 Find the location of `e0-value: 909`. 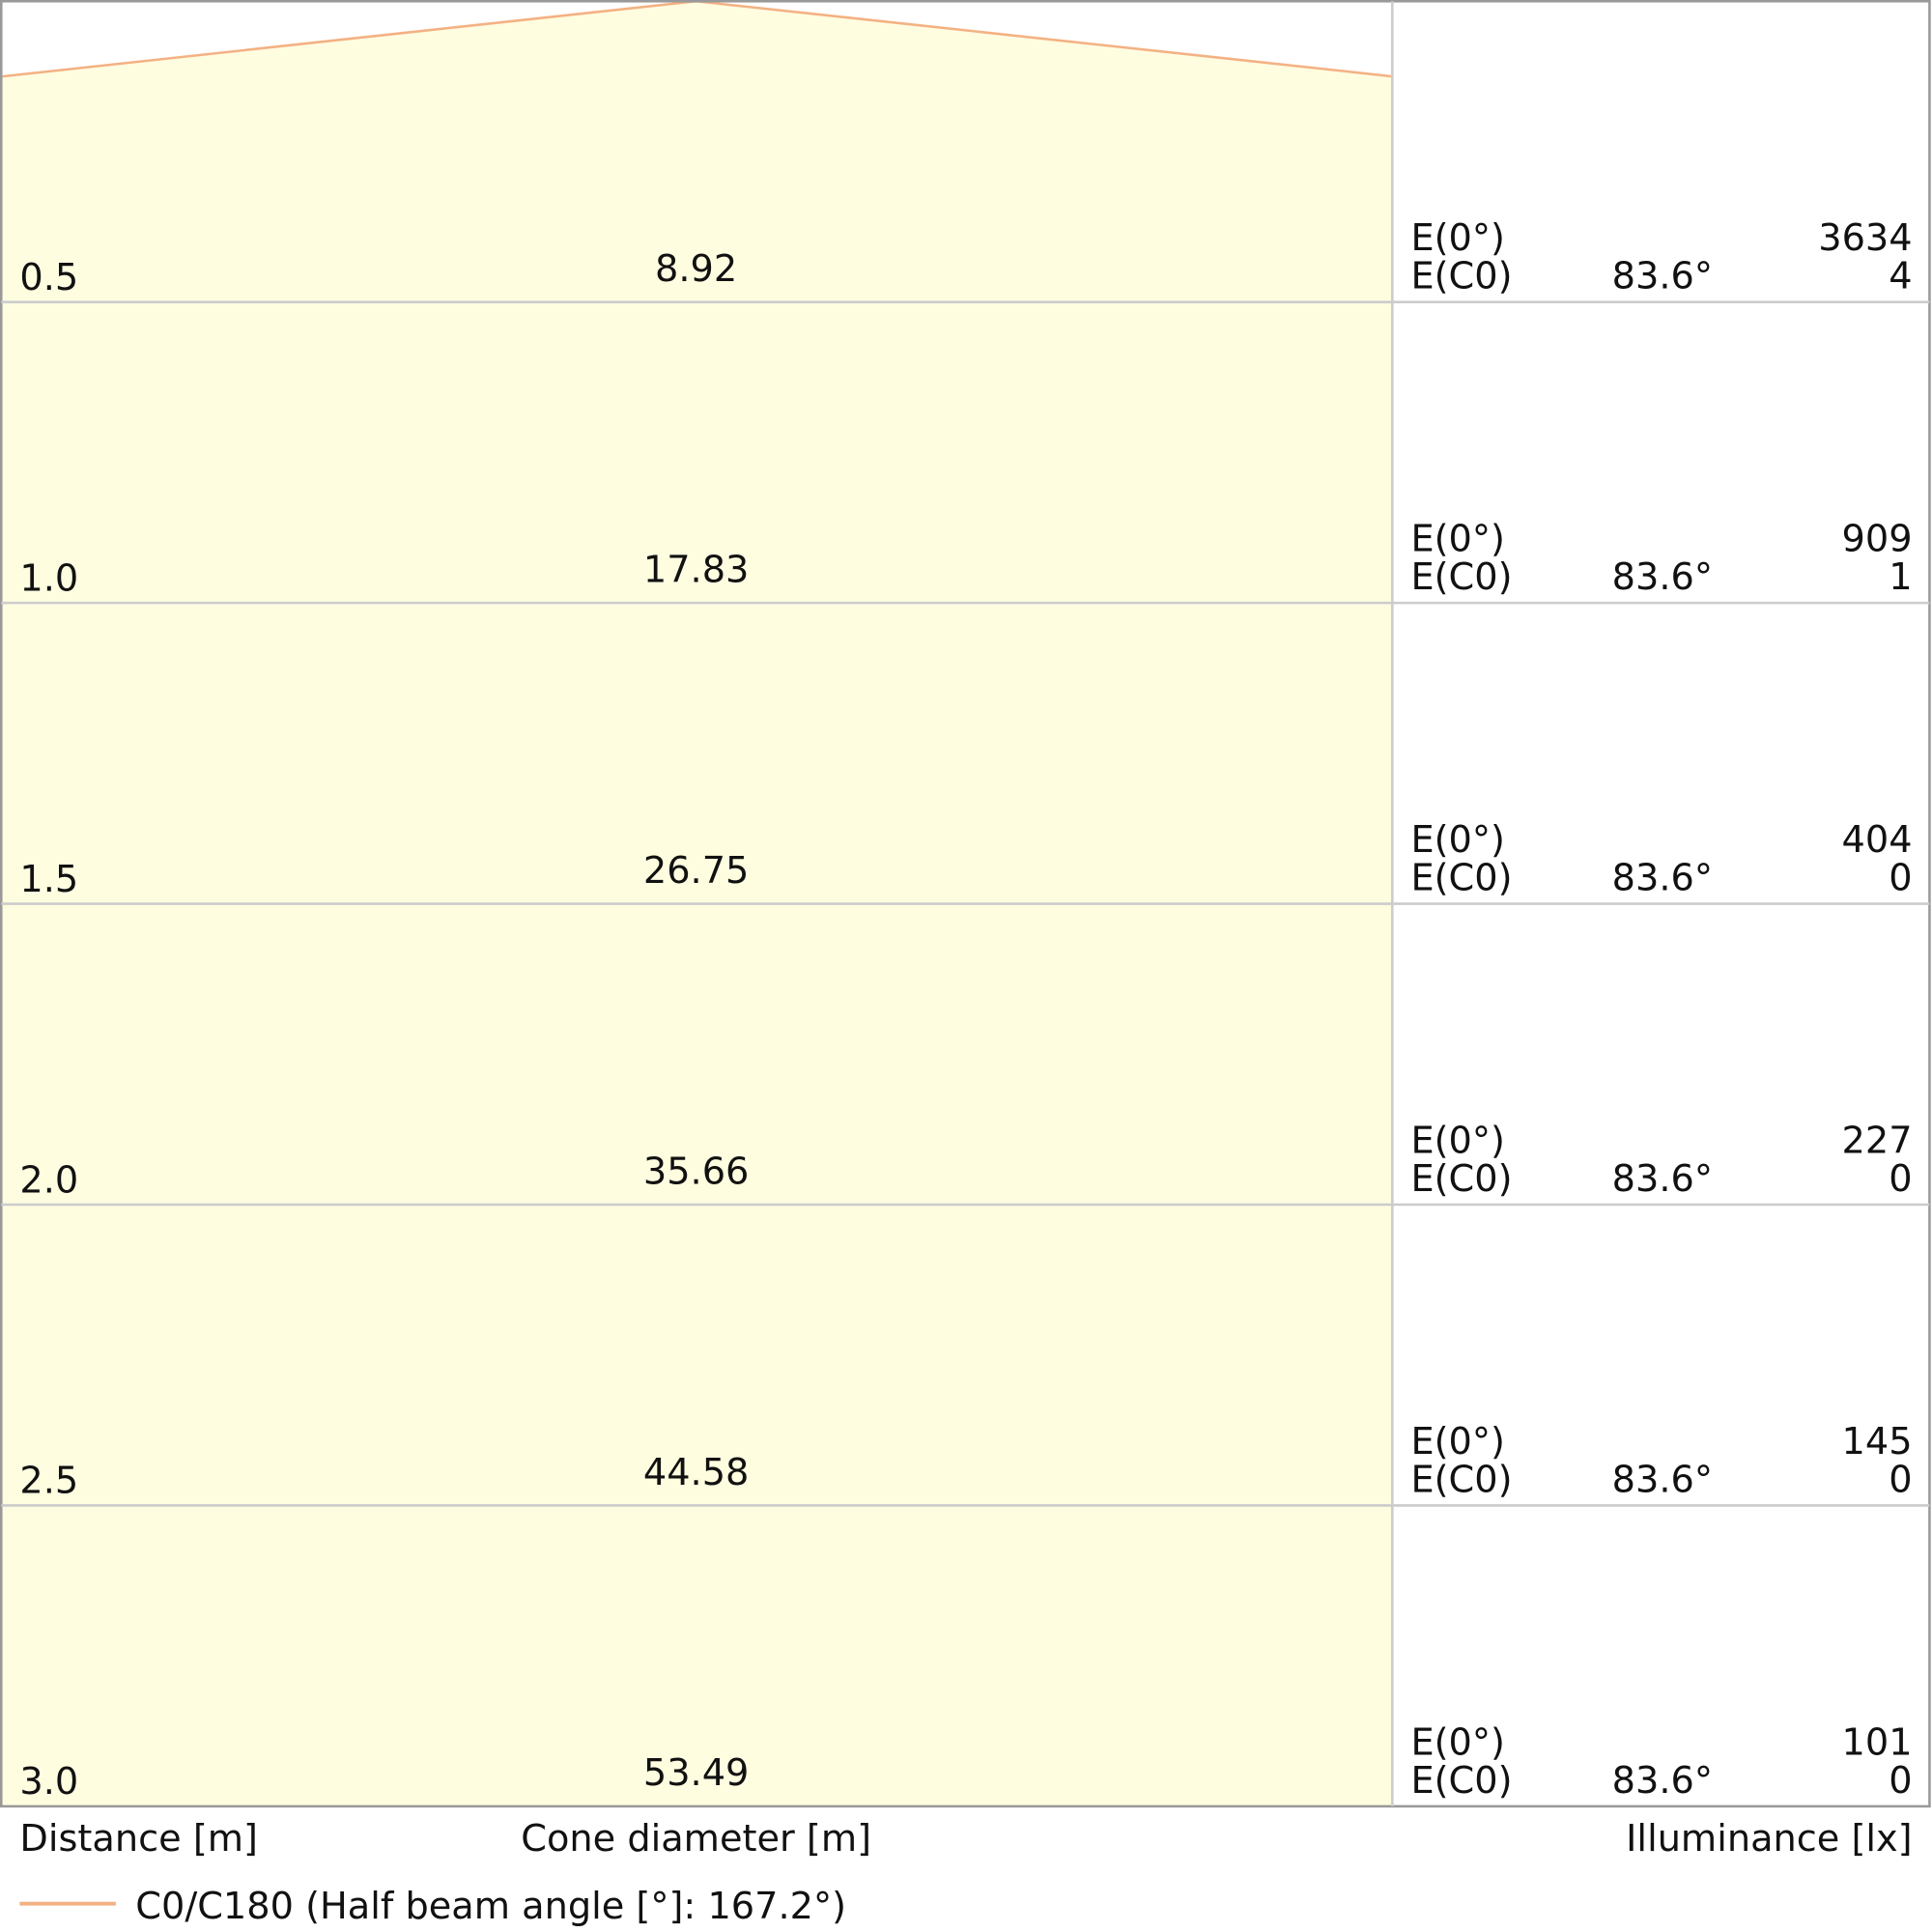

e0-value: 909 is located at coordinates (1877, 539).